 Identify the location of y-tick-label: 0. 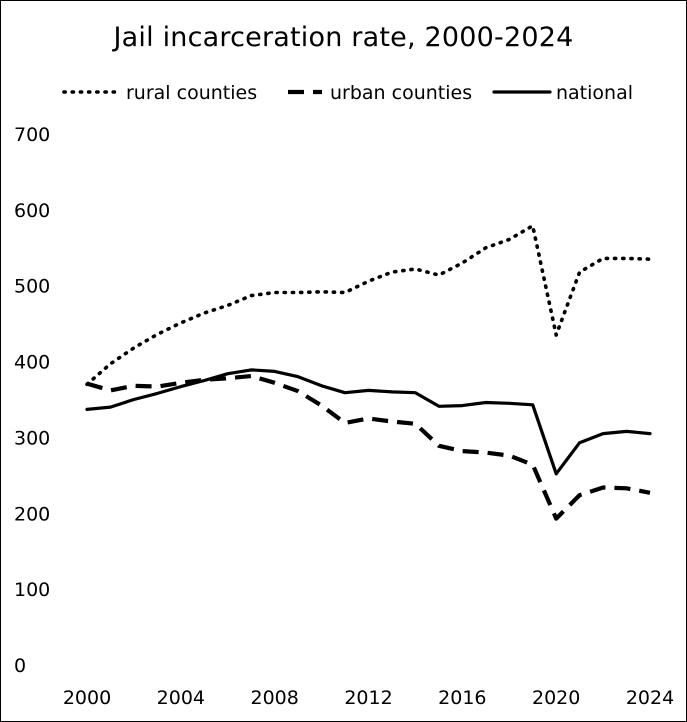
(20, 666).